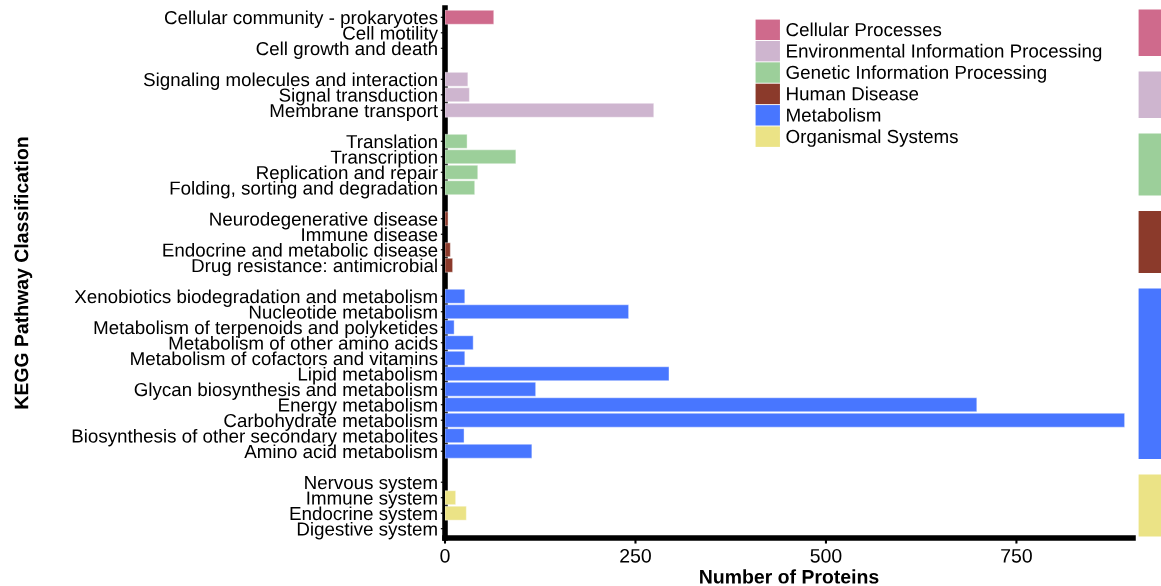 The width and height of the screenshot is (1161, 586). I want to click on legend-label: Environmental Information Processing, so click(944, 52).